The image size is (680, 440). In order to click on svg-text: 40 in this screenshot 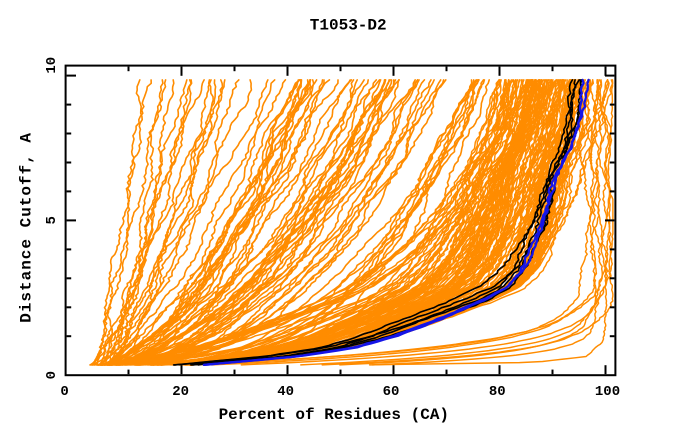, I will do `click(285, 392)`.